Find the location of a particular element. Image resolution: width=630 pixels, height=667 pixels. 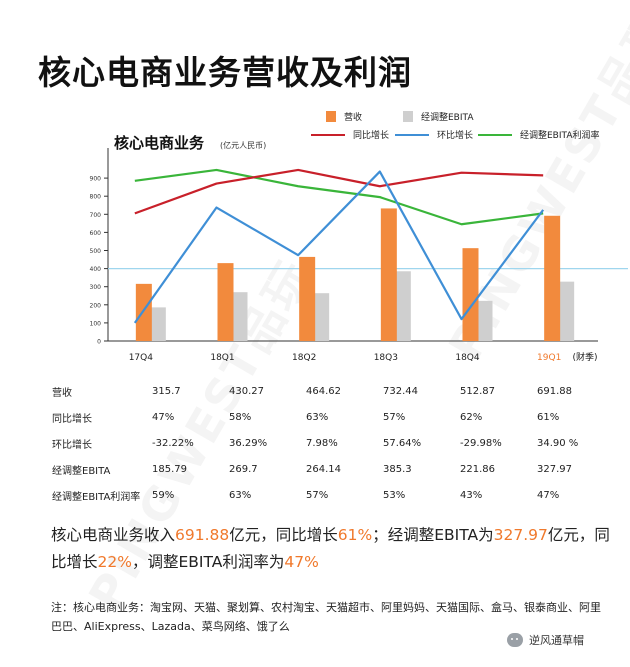

x-tick-label: 18Q2 is located at coordinates (304, 358).